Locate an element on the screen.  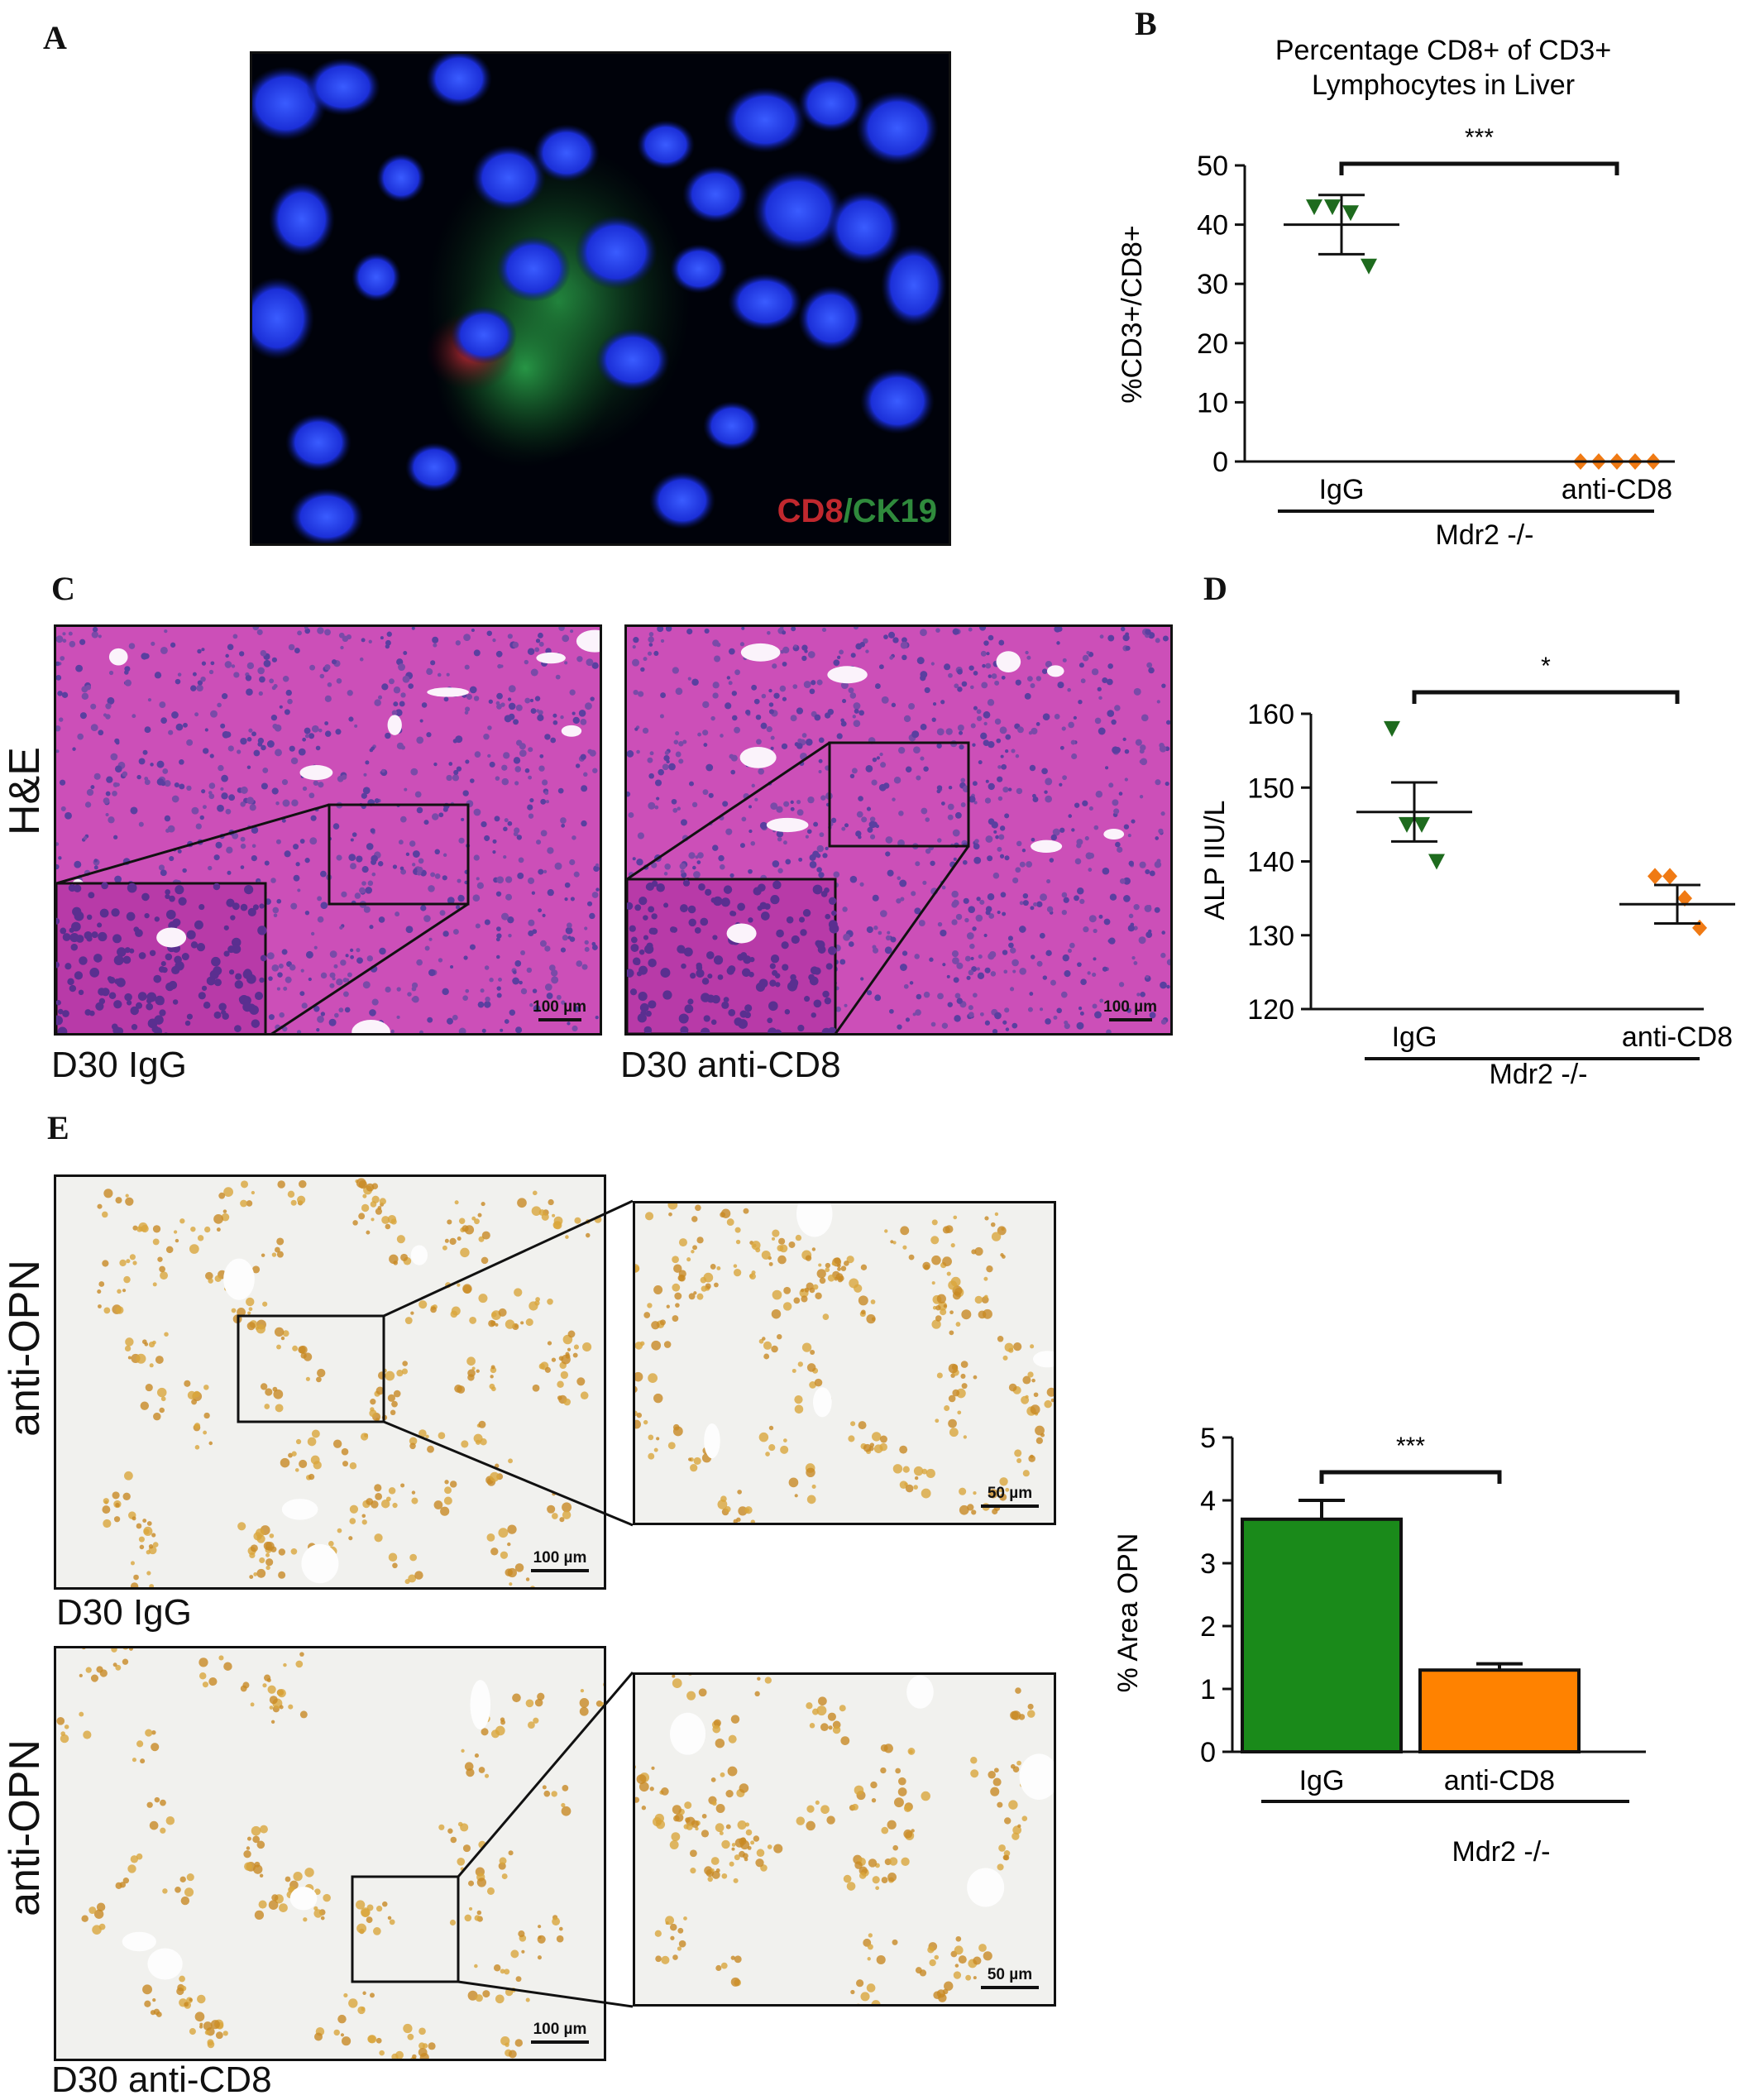
panel-b-label: B is located at coordinates (1146, 23).